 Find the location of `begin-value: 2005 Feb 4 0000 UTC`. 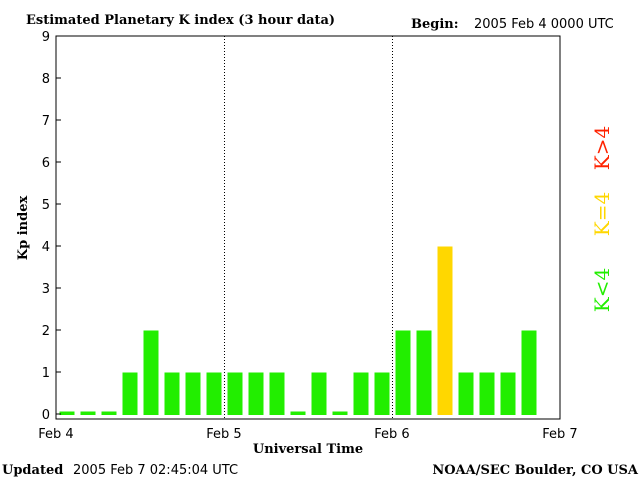

begin-value: 2005 Feb 4 0000 UTC is located at coordinates (544, 24).